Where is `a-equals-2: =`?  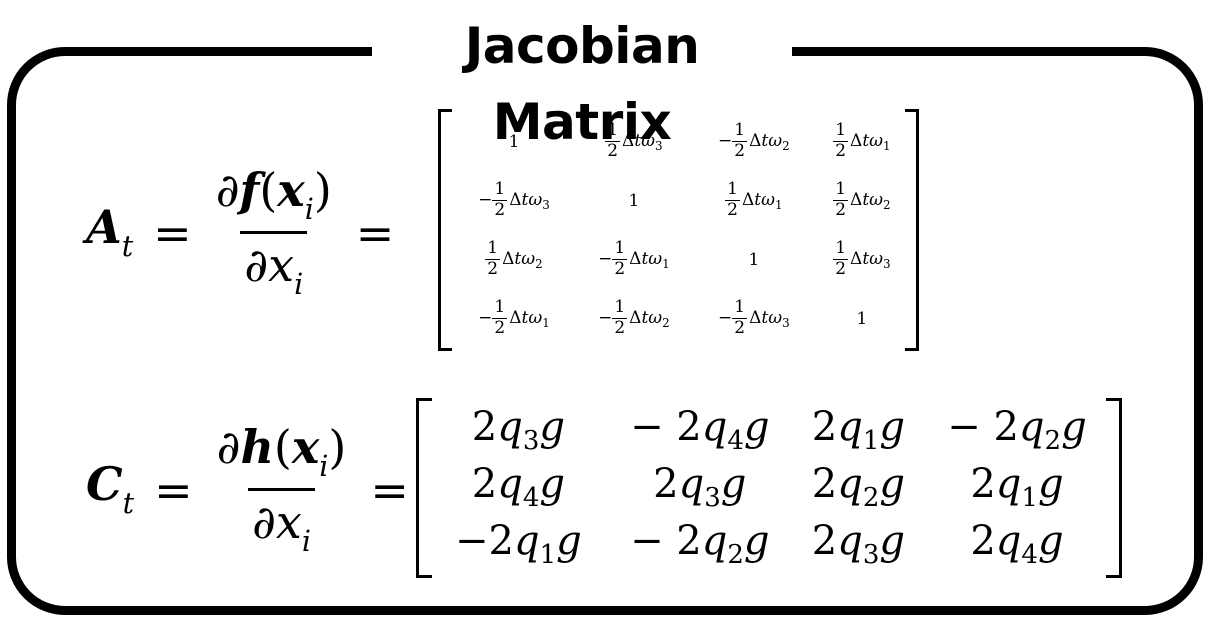
a-equals-2: = is located at coordinates (375, 233).